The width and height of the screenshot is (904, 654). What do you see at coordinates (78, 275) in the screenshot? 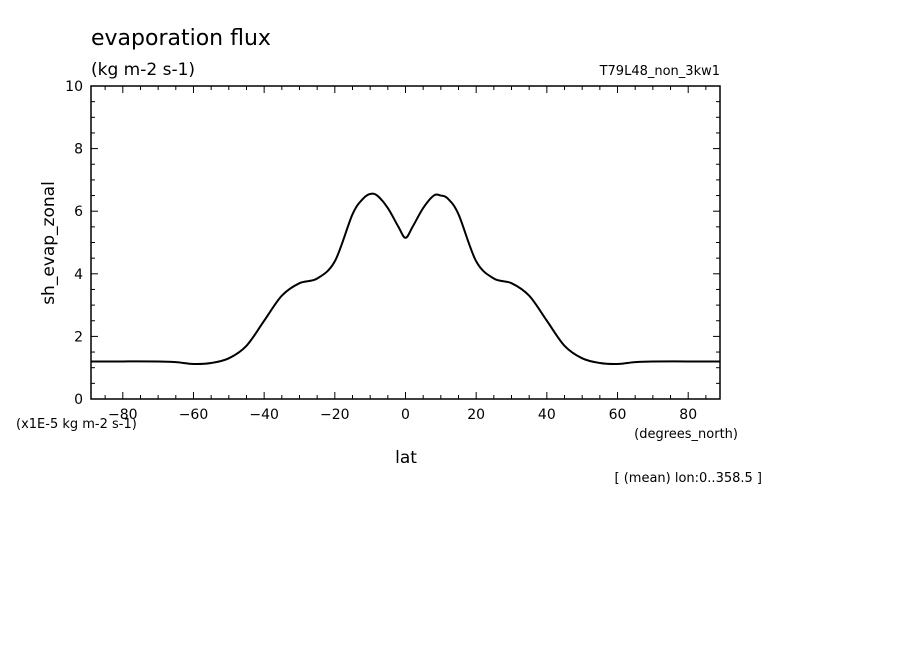
I see `y-tick-label: 4` at bounding box center [78, 275].